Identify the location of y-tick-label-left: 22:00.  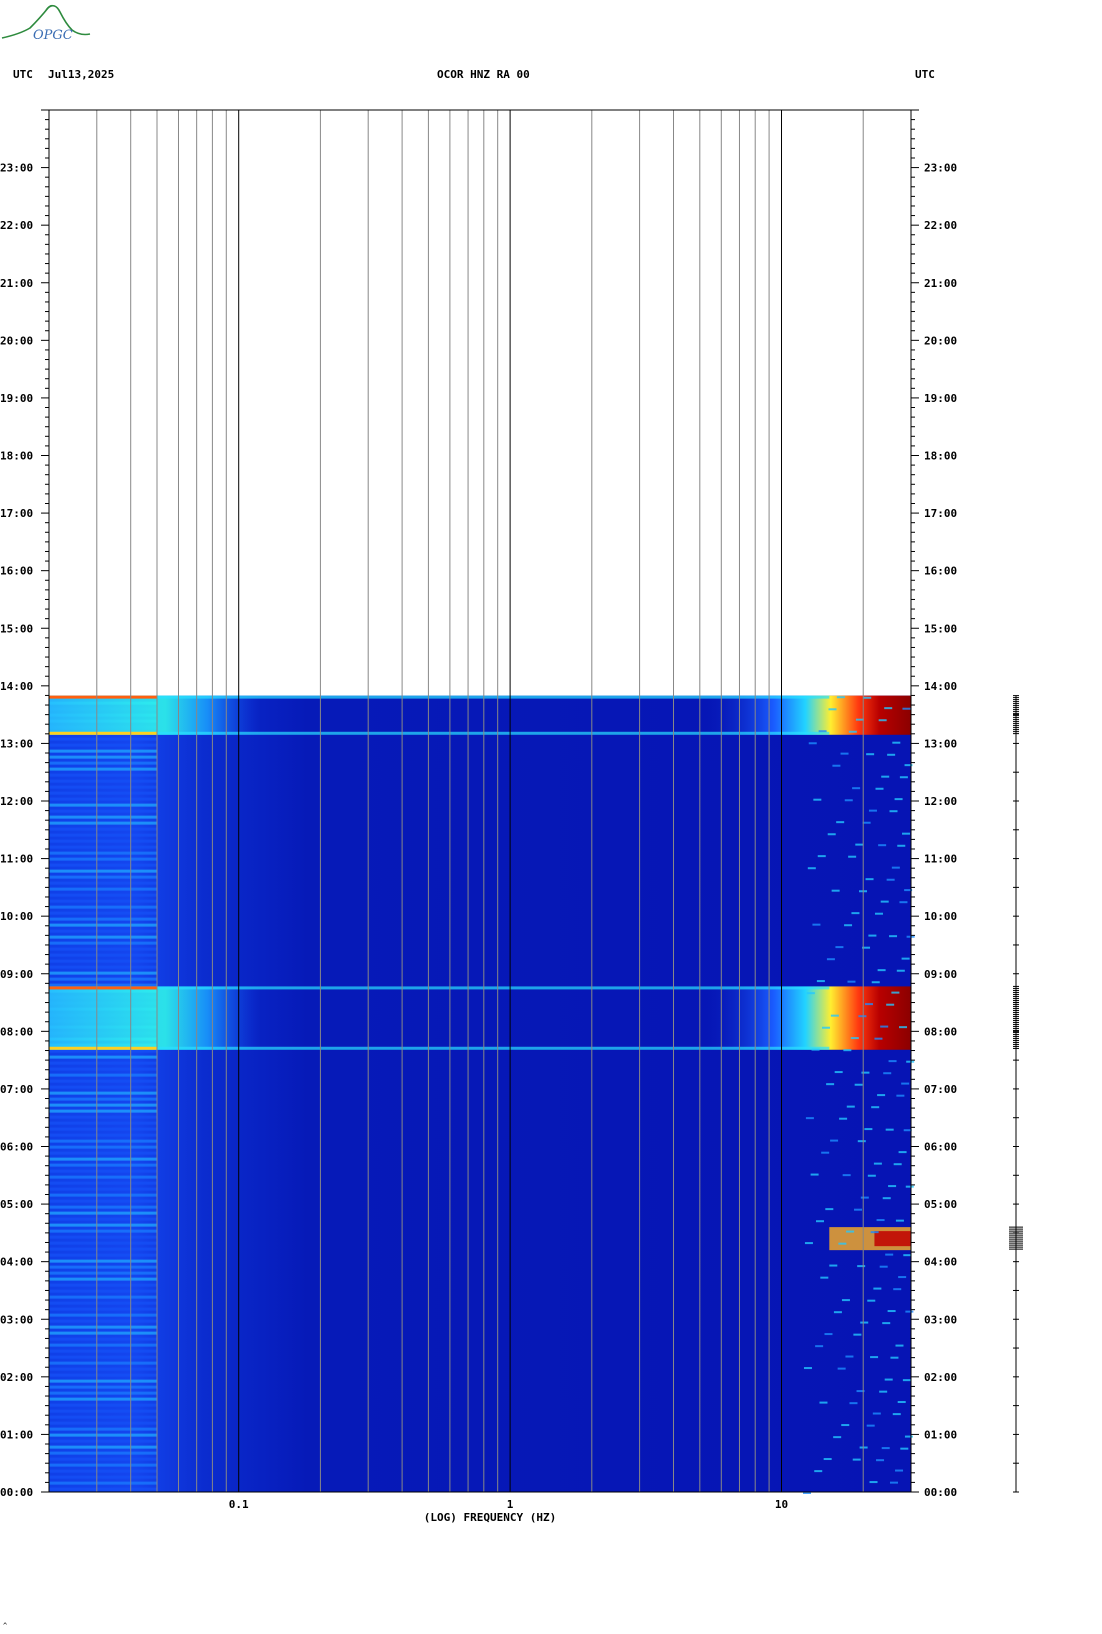
(16, 225).